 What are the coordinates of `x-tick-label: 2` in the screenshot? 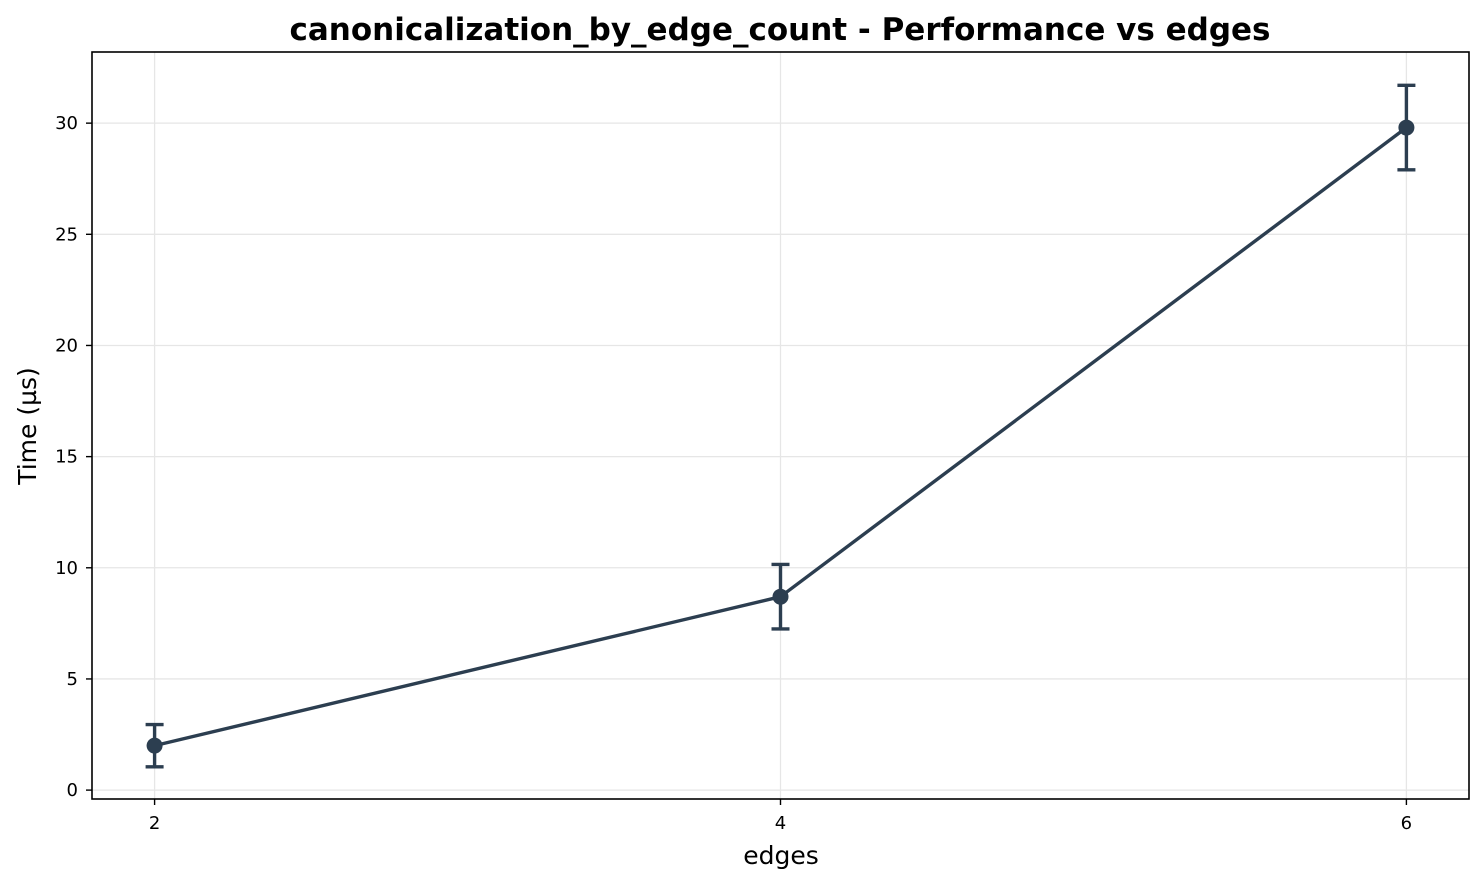 It's located at (154, 823).